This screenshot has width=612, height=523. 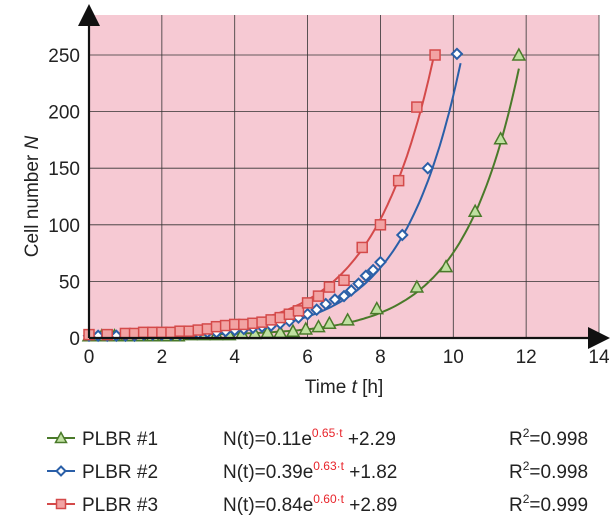 What do you see at coordinates (120, 439) in the screenshot?
I see `legend-name: PLBR #1` at bounding box center [120, 439].